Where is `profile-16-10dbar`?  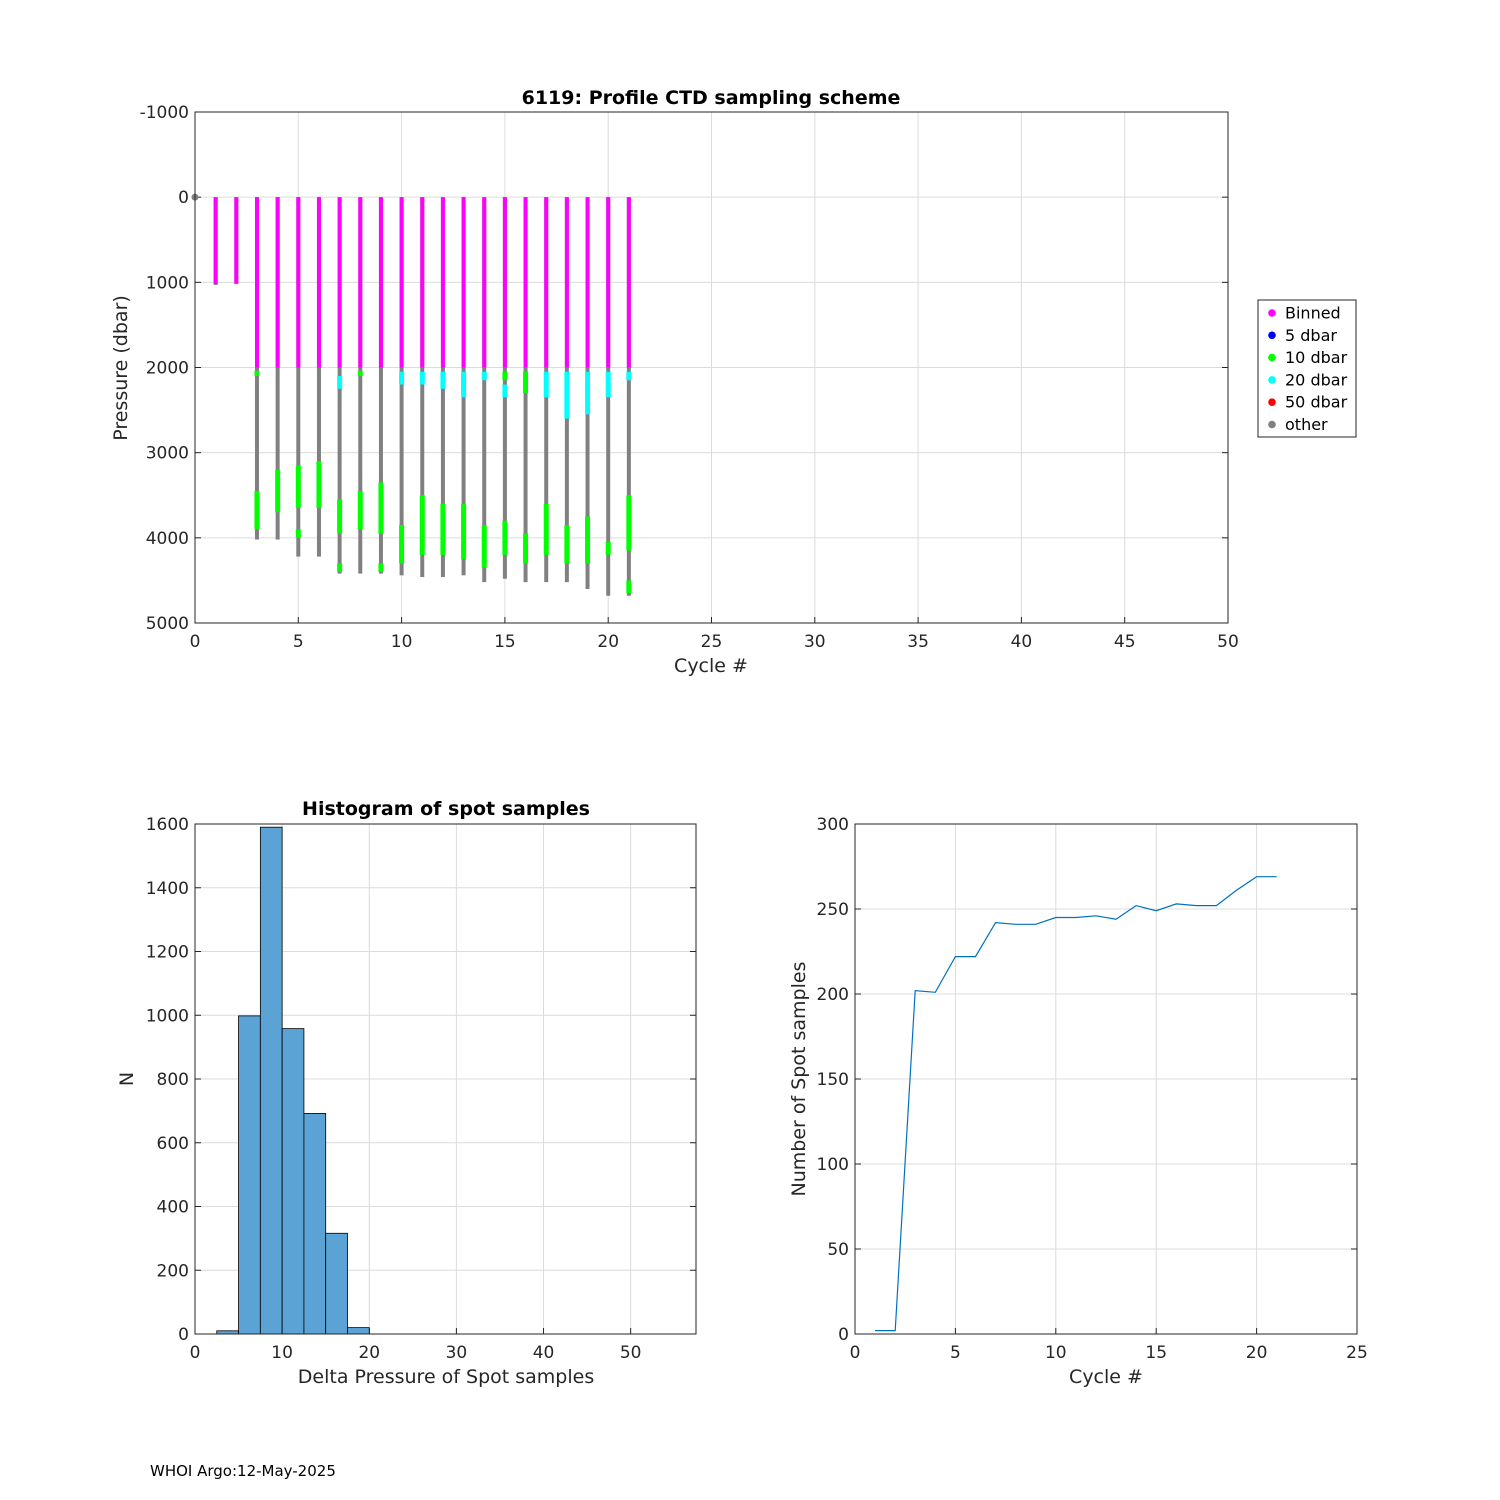
profile-16-10dbar is located at coordinates (526, 548).